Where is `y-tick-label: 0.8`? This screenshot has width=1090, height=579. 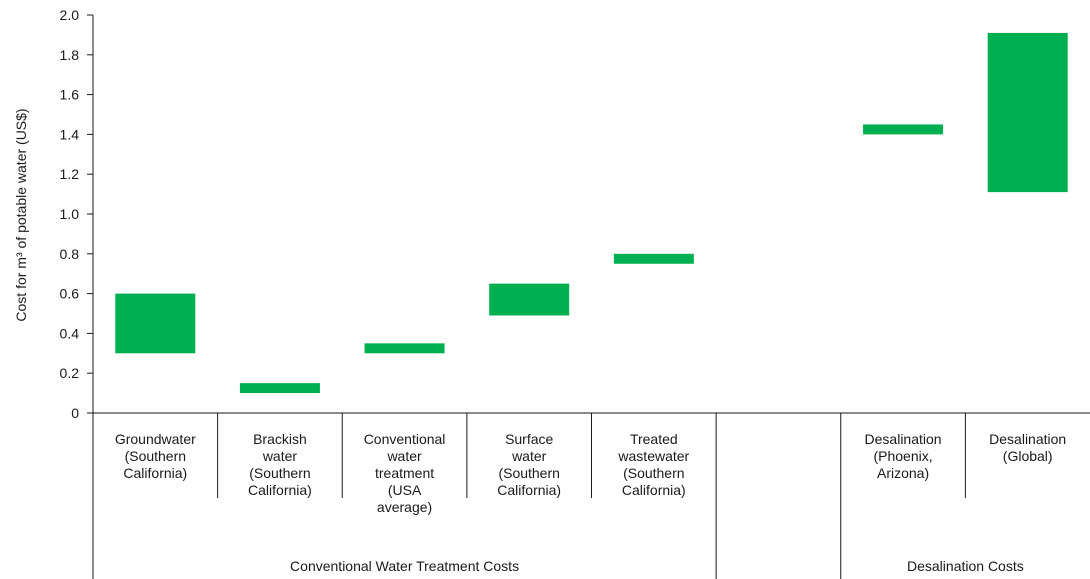
y-tick-label: 0.8 is located at coordinates (70, 254).